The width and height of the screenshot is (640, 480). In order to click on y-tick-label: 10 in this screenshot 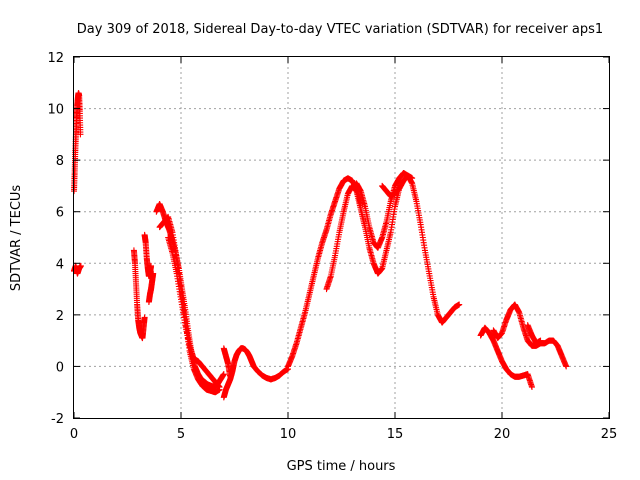, I will do `click(55, 110)`.